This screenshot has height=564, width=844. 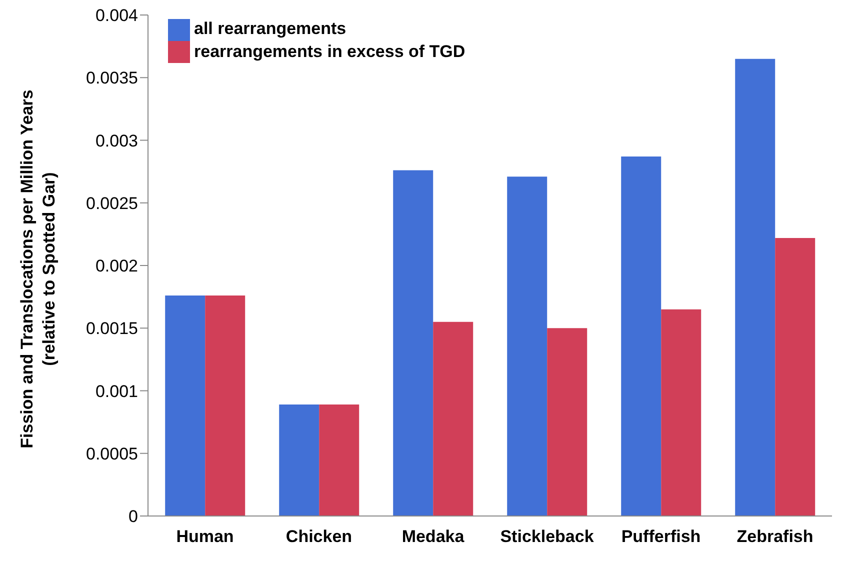 I want to click on x-tick-label: Zebrafish, so click(x=775, y=536).